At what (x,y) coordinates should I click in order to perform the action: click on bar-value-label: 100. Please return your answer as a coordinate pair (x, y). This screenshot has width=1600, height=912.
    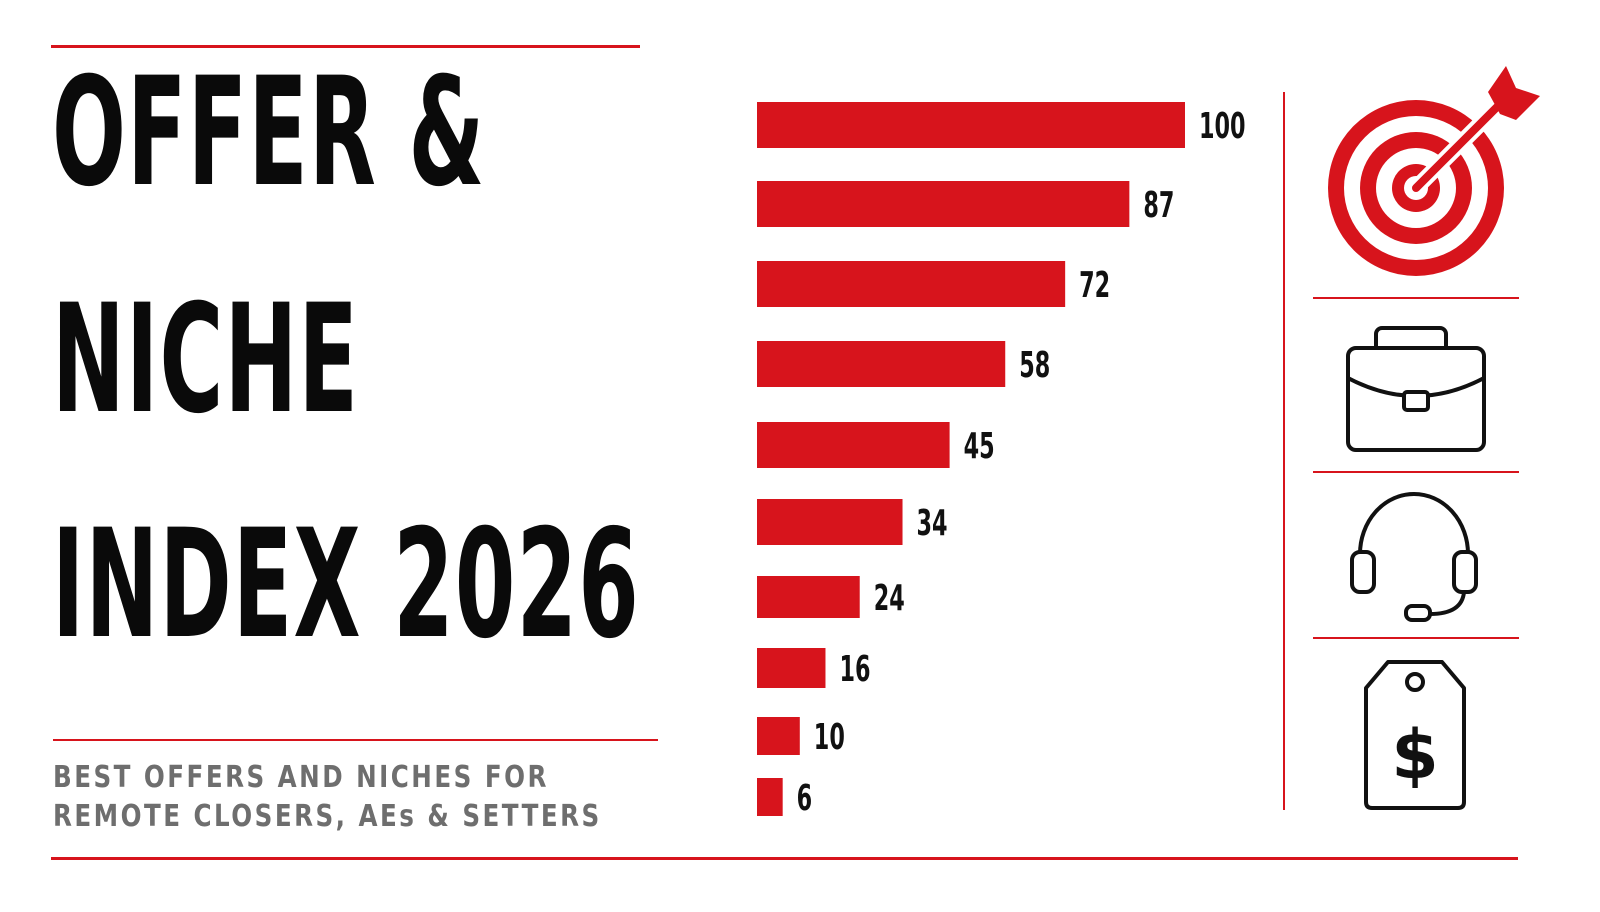
    Looking at the image, I should click on (1222, 127).